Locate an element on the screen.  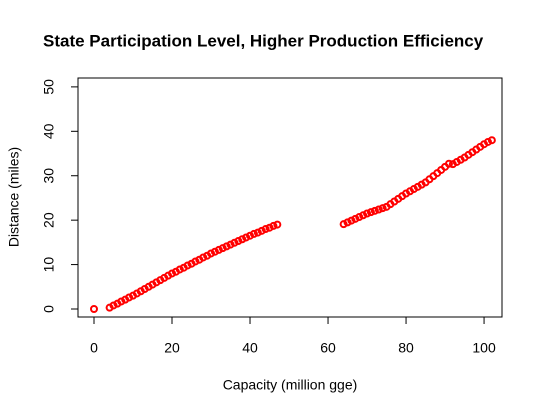
y-axis-label: Distance (miles) is located at coordinates (14, 197).